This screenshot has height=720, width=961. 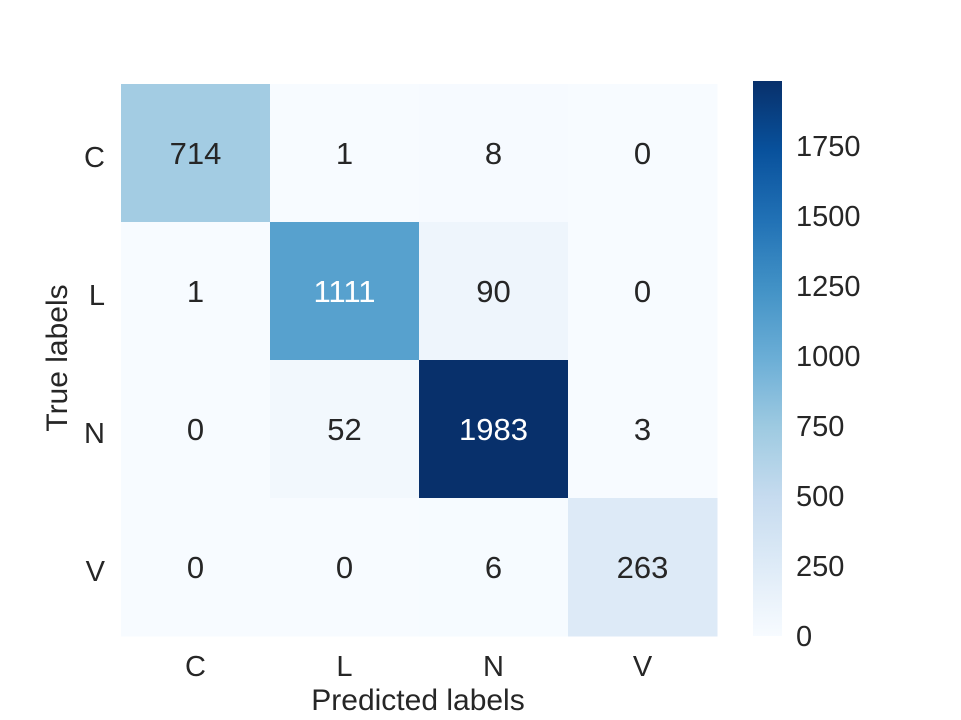 What do you see at coordinates (96, 572) in the screenshot?
I see `y-tick-label-V: V` at bounding box center [96, 572].